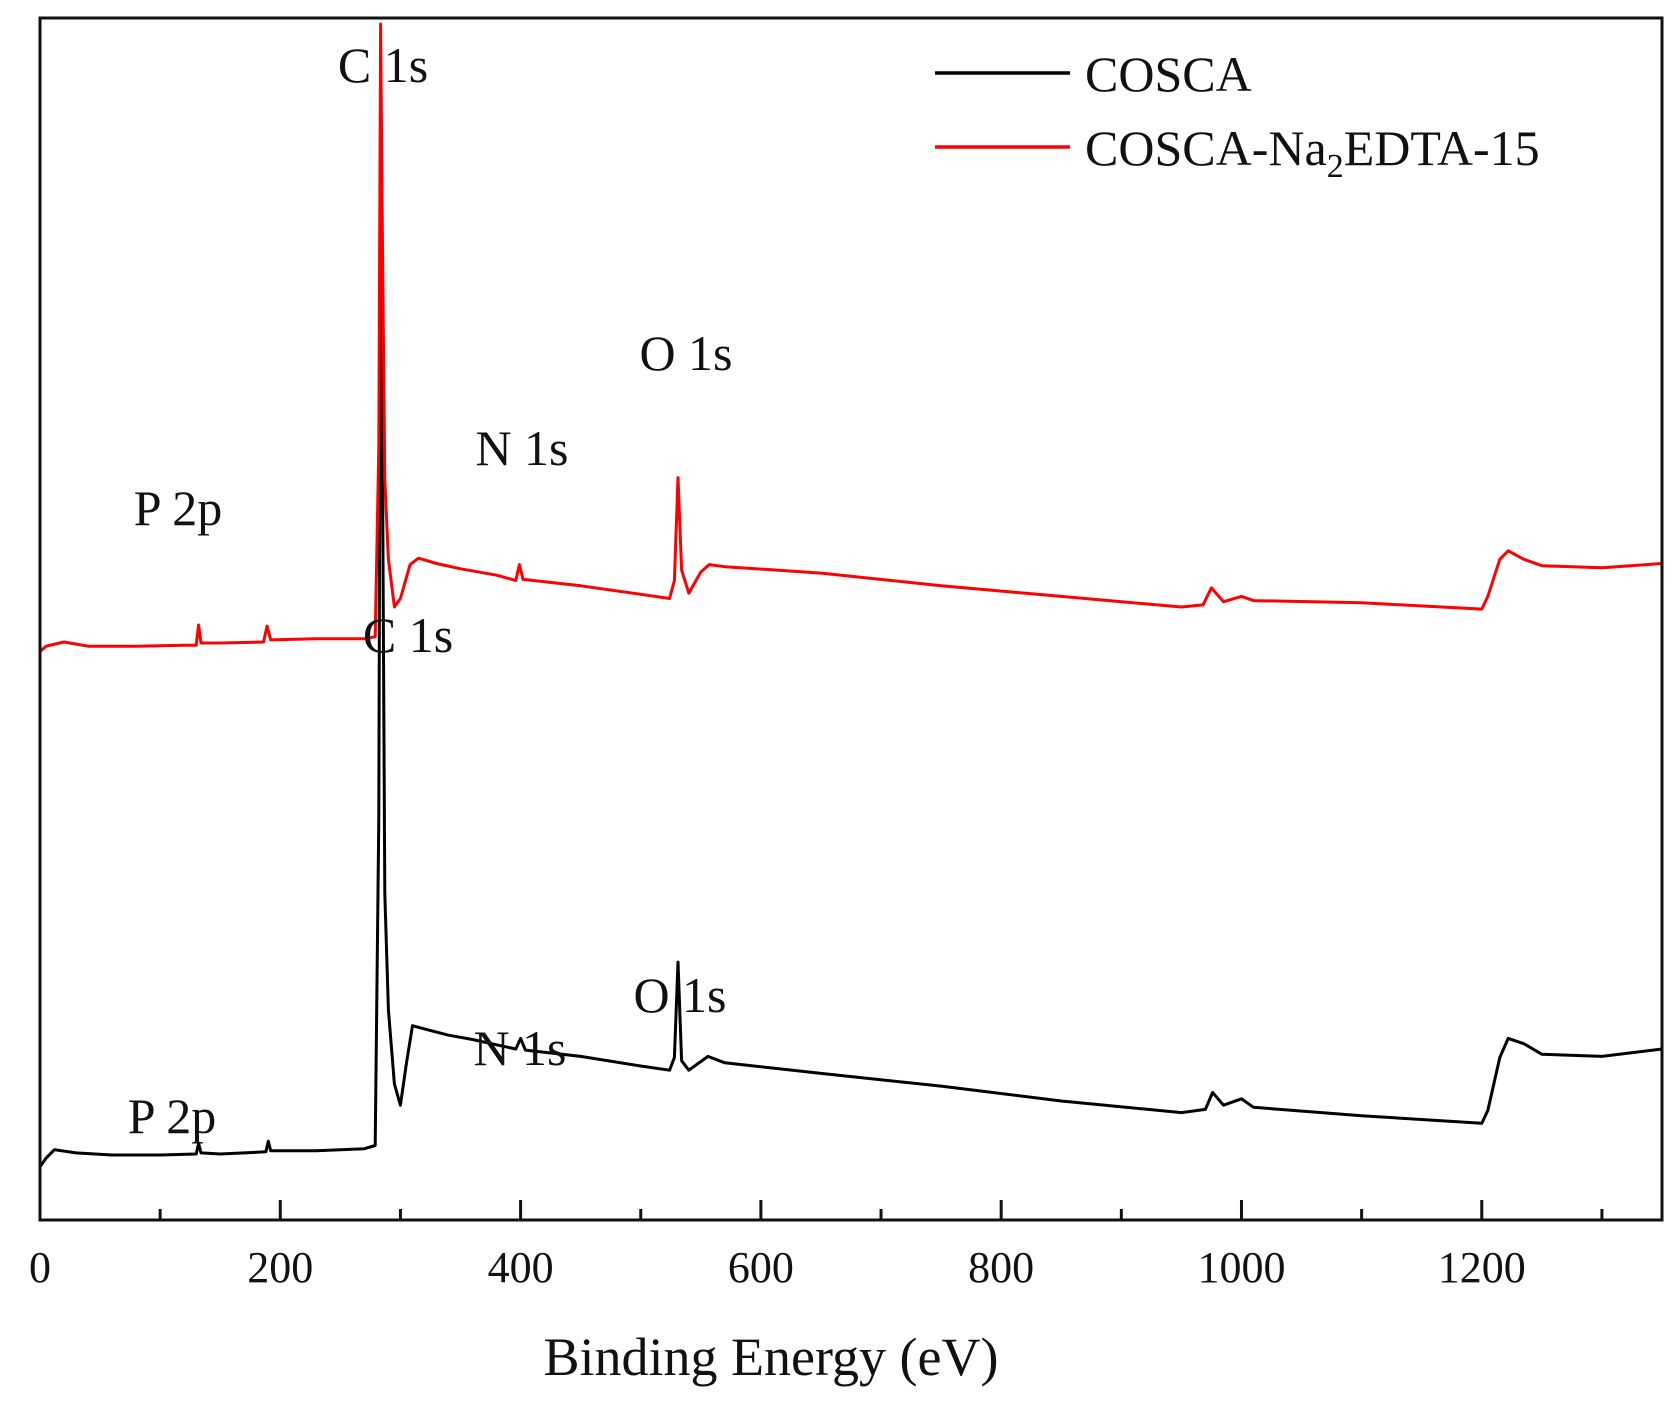  I want to click on legend-label-cosca: COSCA, so click(1168, 74).